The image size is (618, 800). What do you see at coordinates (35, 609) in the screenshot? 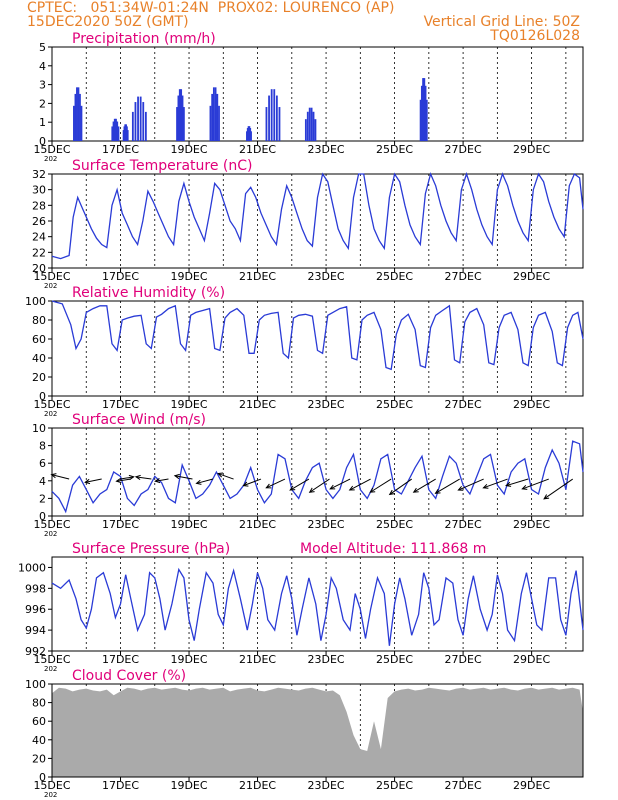
I see `y-tick-label: 996` at bounding box center [35, 609].